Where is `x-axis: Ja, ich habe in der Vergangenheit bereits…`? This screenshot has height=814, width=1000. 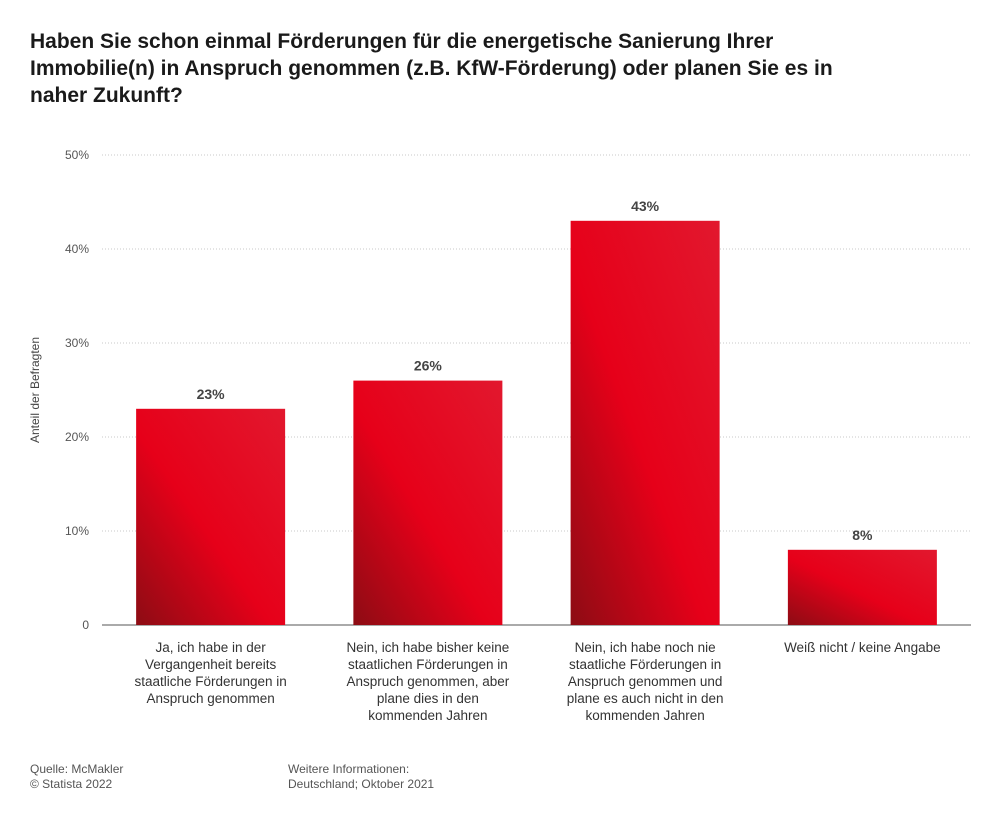
x-axis: Ja, ich habe in der Vergangenheit bereits… is located at coordinates (537, 681).